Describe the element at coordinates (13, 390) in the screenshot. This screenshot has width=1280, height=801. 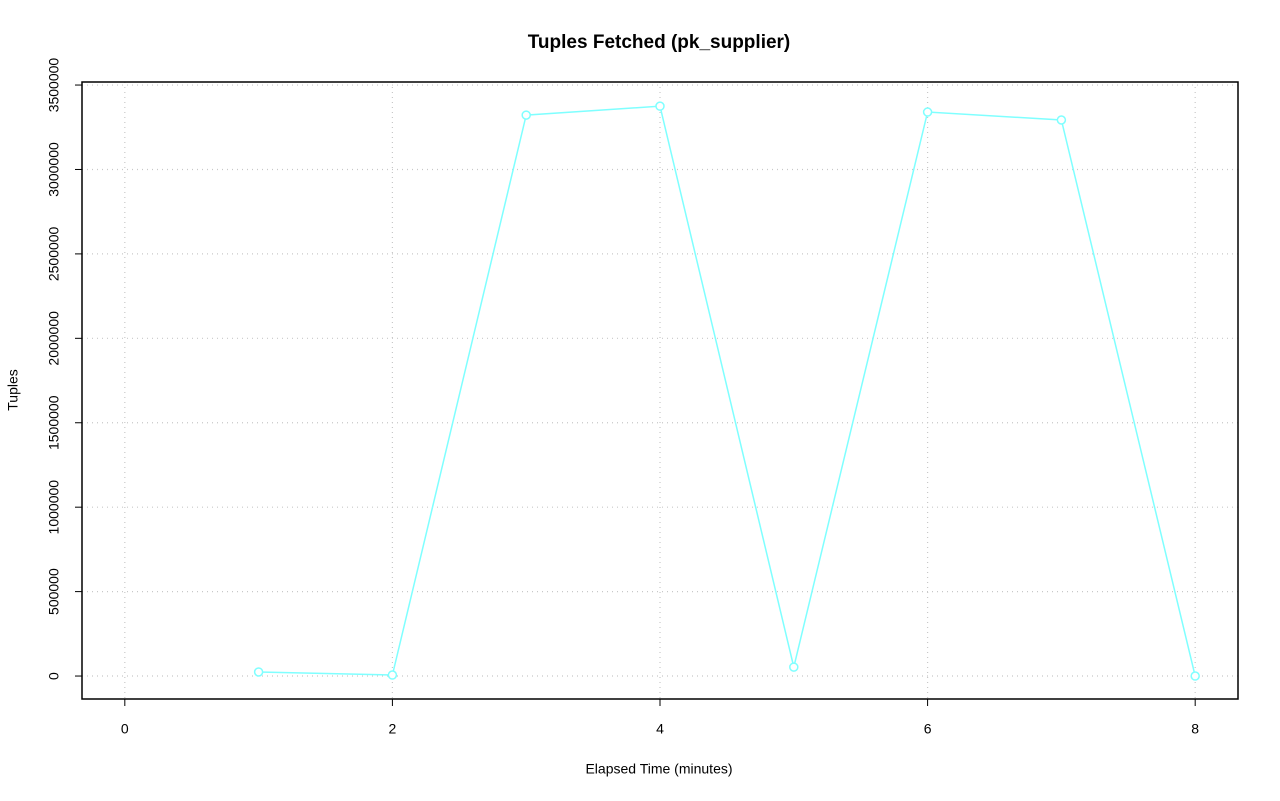
I see `y-axis-title: Tuples` at that location.